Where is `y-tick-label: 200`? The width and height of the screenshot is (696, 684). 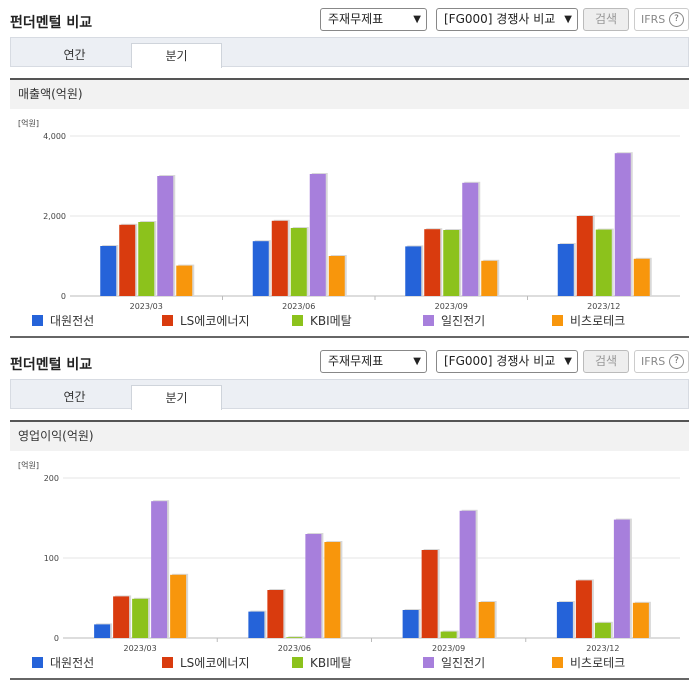
y-tick-label: 200 is located at coordinates (51, 478).